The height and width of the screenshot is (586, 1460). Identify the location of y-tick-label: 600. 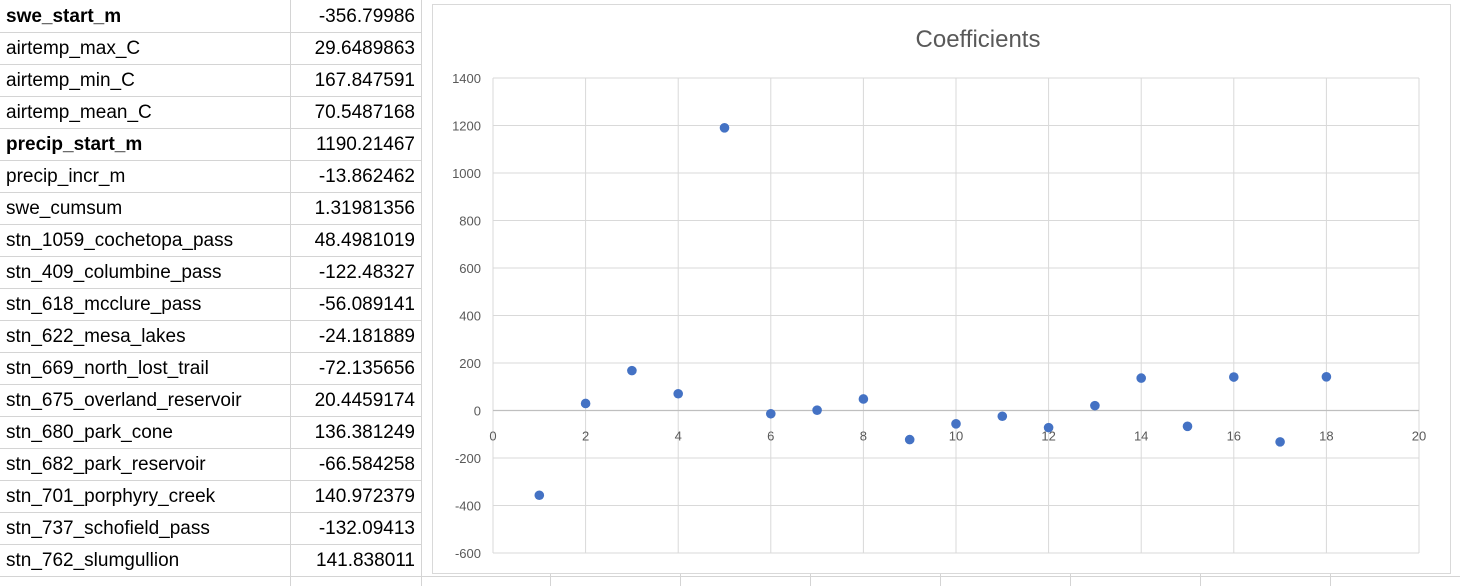
(470, 268).